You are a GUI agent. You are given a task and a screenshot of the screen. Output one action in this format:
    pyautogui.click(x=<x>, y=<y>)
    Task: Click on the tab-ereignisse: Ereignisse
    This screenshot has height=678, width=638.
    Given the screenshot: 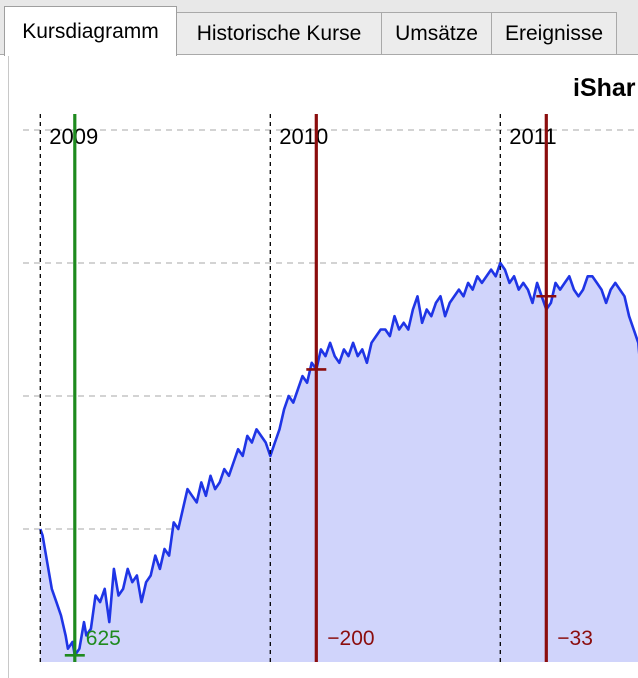 What is the action you would take?
    pyautogui.click(x=554, y=33)
    